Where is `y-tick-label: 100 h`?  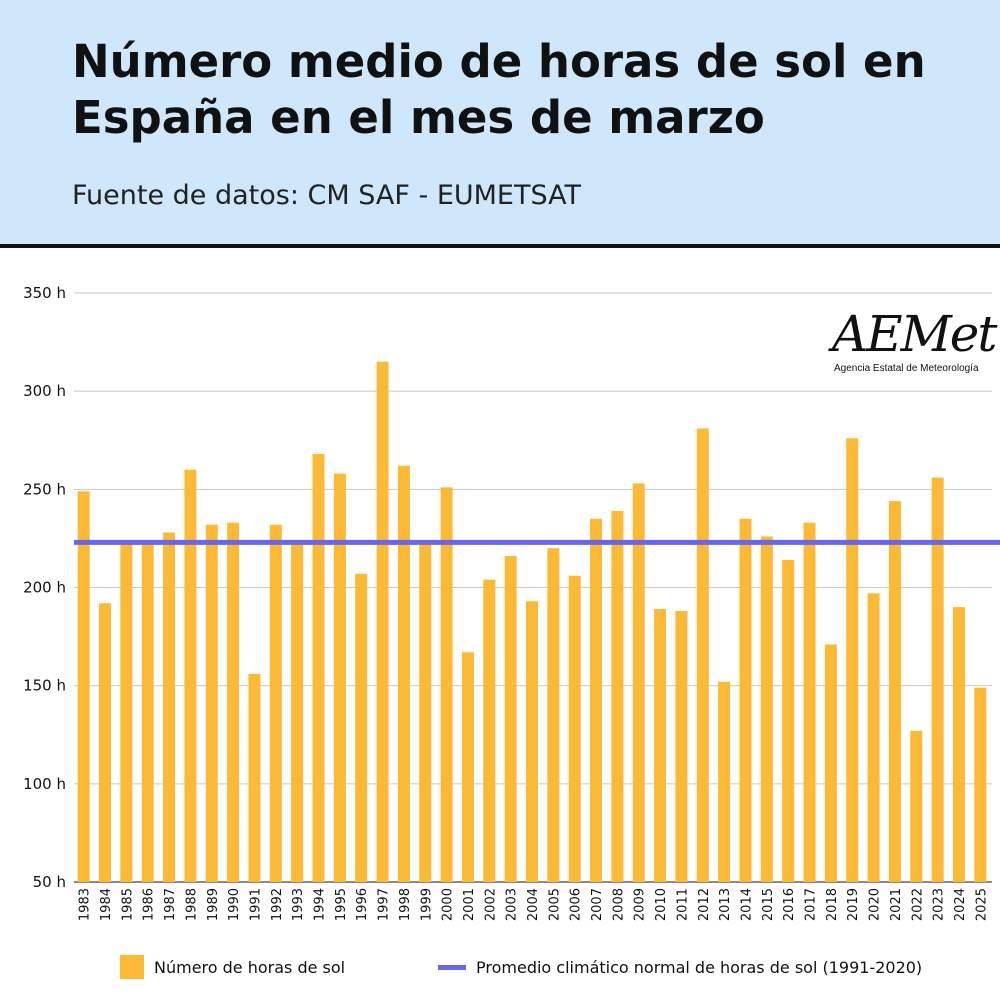 y-tick-label: 100 h is located at coordinates (44, 784).